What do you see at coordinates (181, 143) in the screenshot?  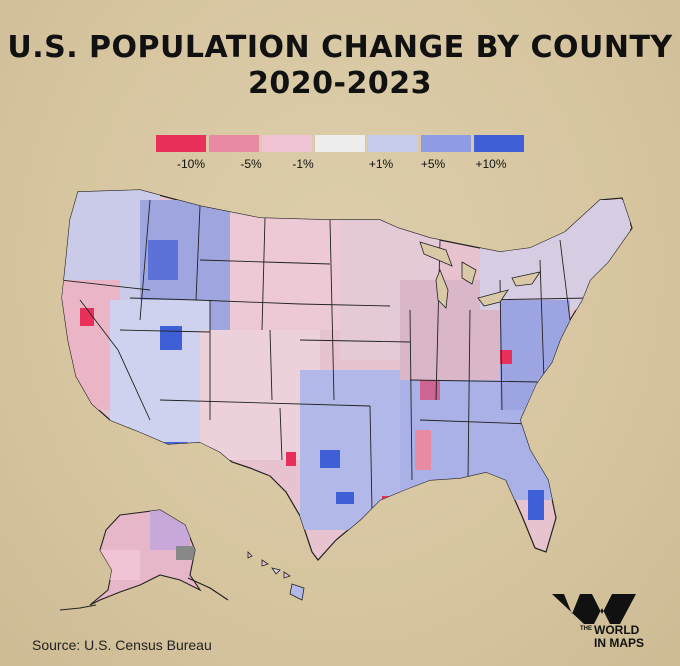 I see `legend-swatch-neg10` at bounding box center [181, 143].